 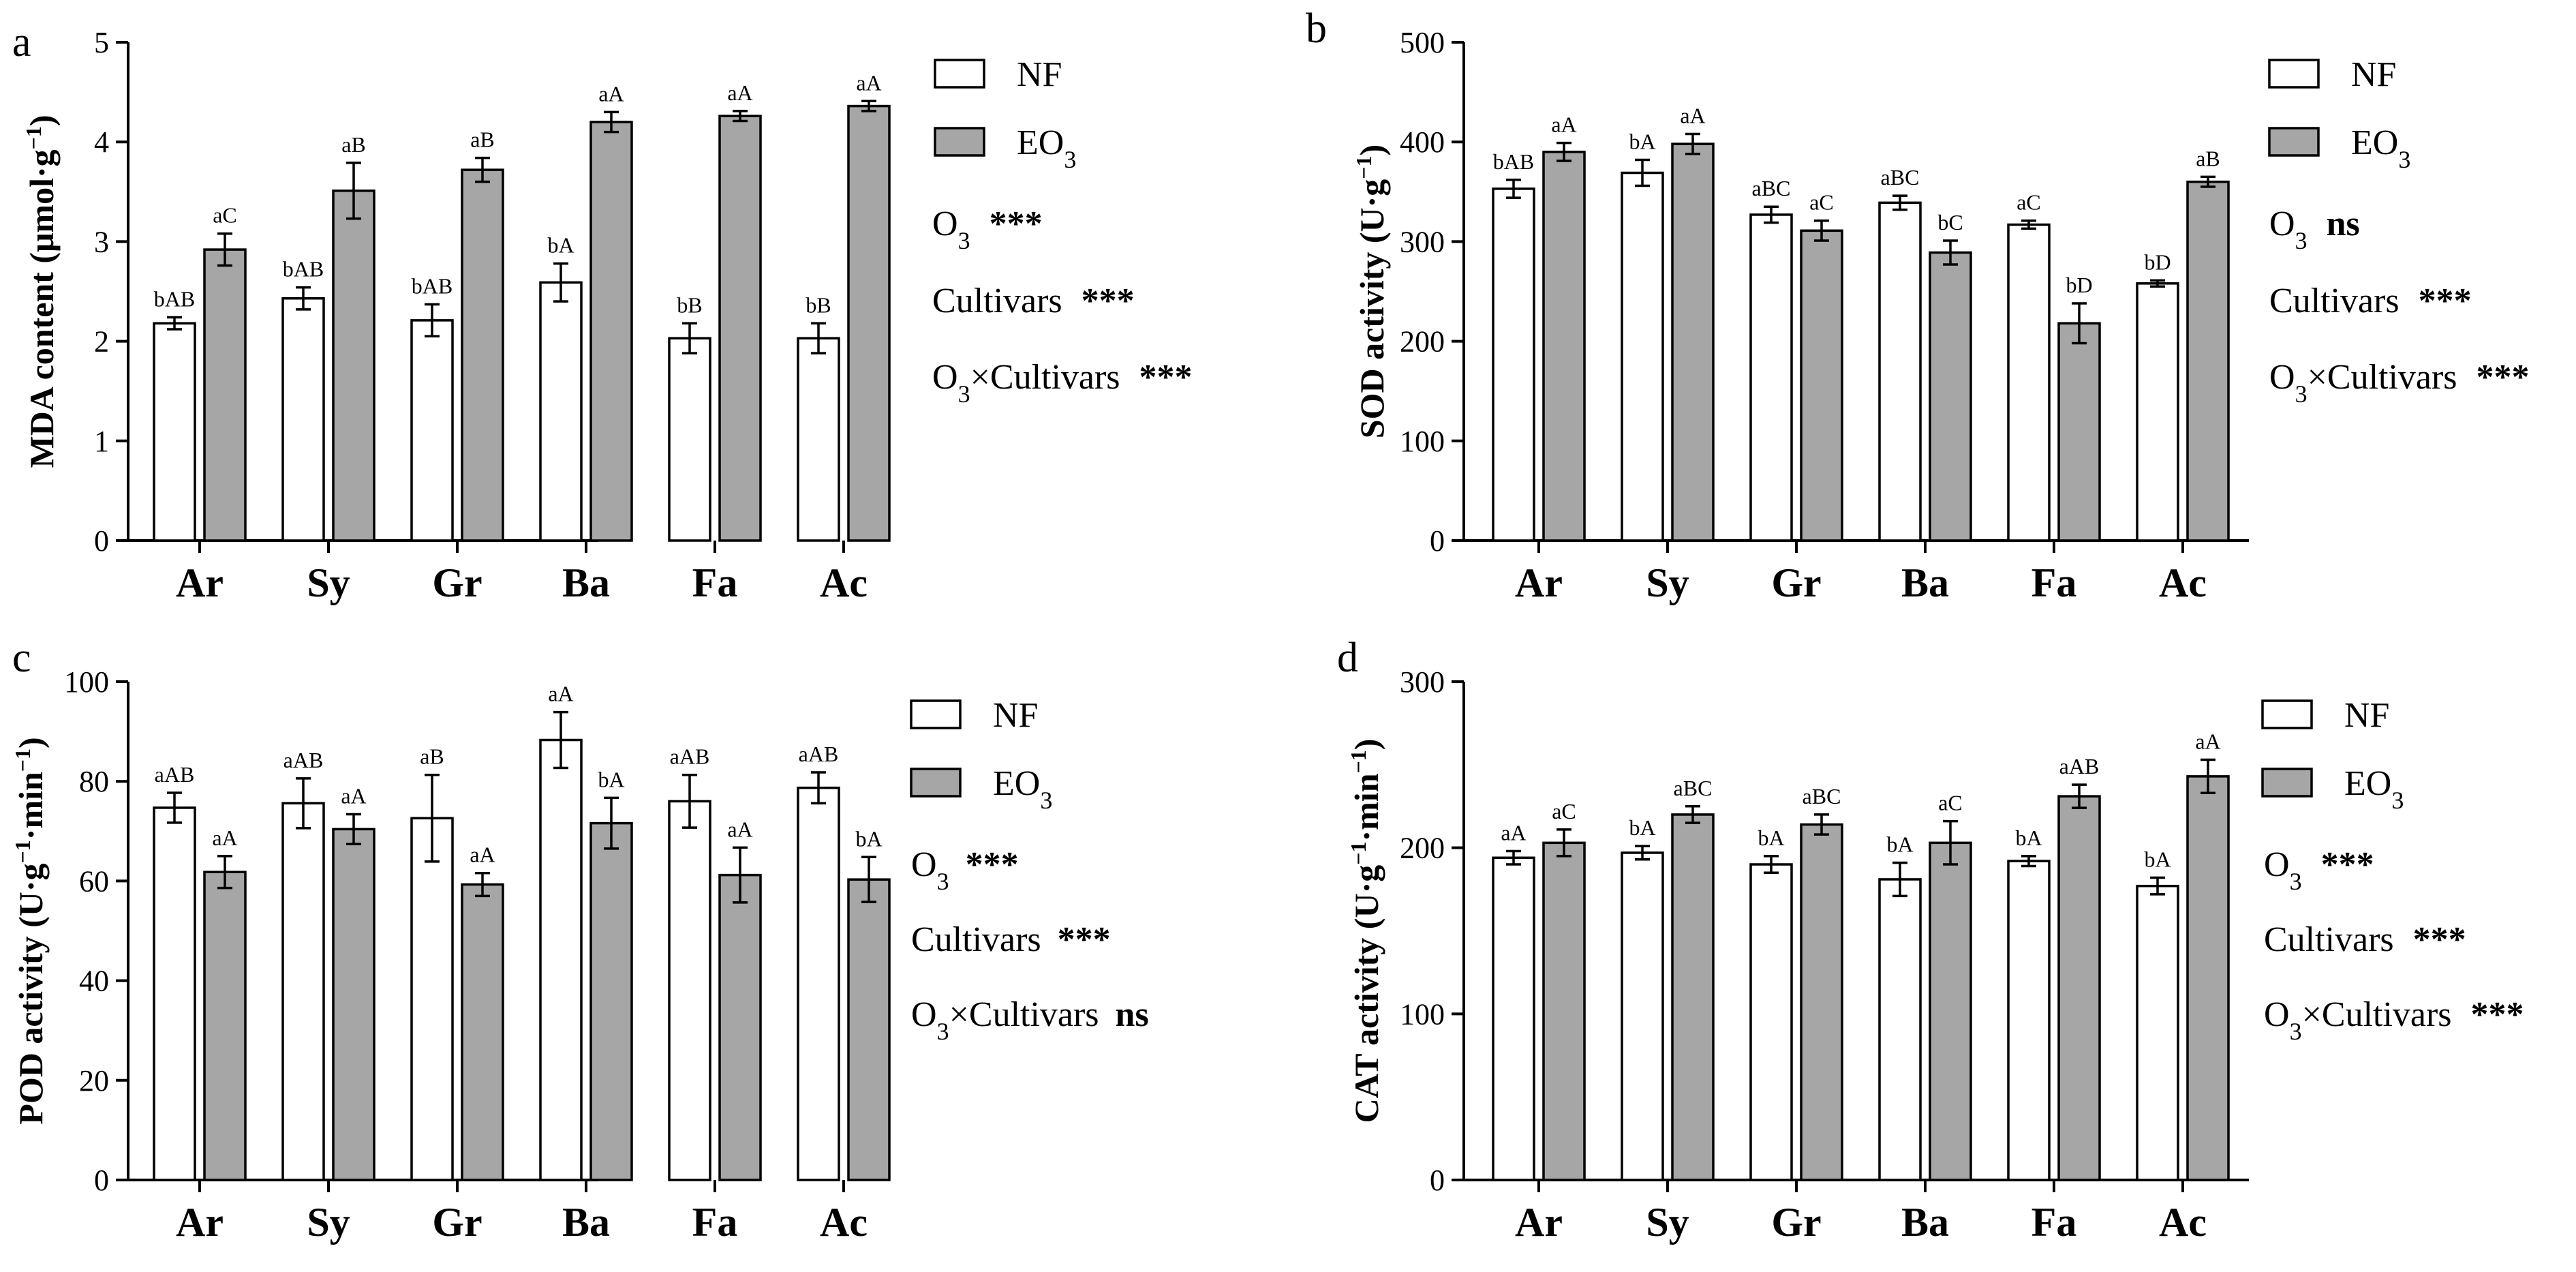 I want to click on y-tick-label: 1, so click(x=101, y=441).